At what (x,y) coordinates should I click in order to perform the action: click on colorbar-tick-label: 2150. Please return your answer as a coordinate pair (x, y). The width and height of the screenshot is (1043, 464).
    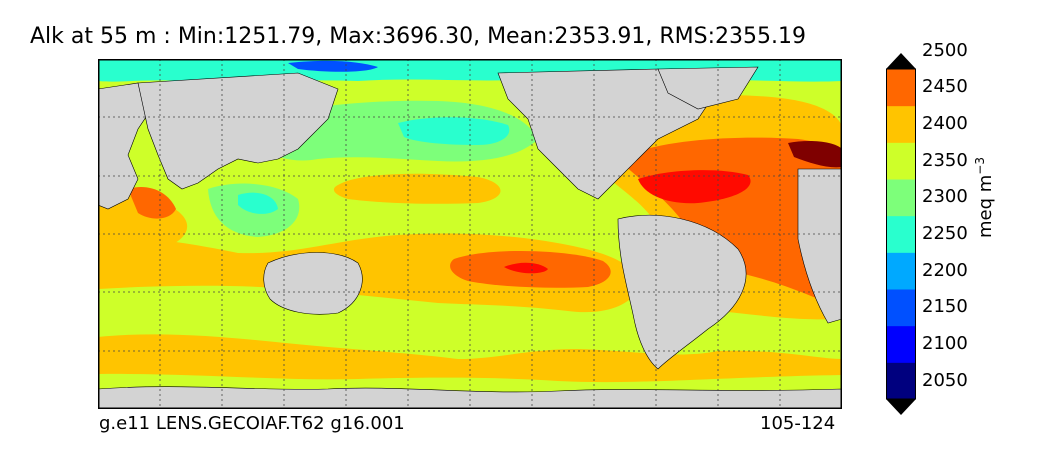
    Looking at the image, I should click on (945, 307).